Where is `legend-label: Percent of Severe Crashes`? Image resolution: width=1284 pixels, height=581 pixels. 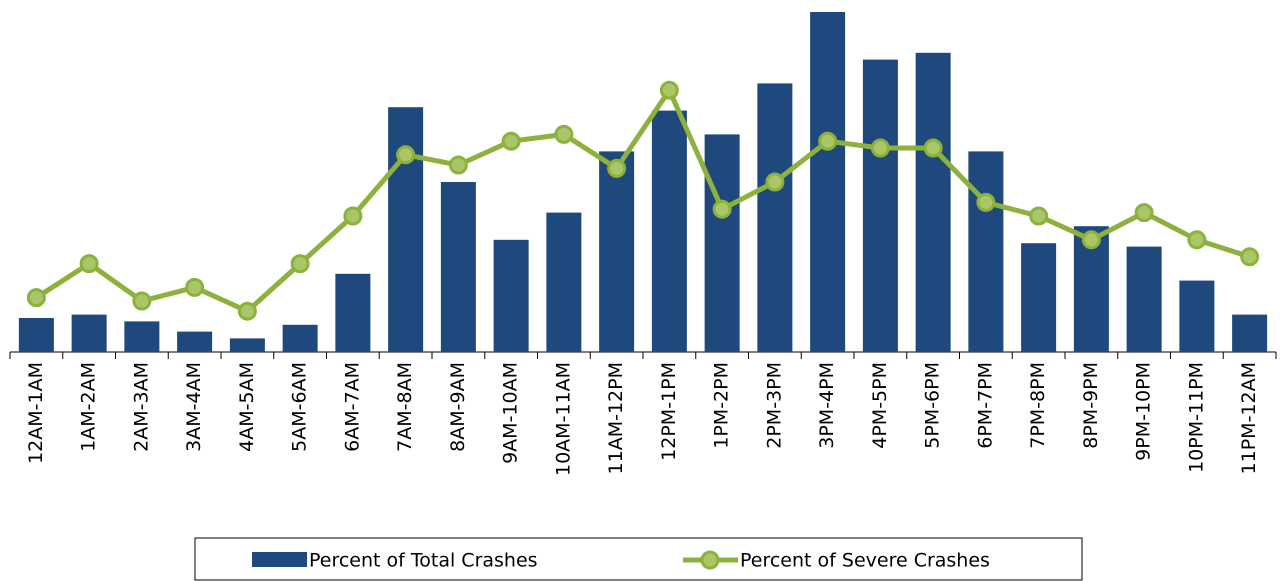 legend-label: Percent of Severe Crashes is located at coordinates (865, 561).